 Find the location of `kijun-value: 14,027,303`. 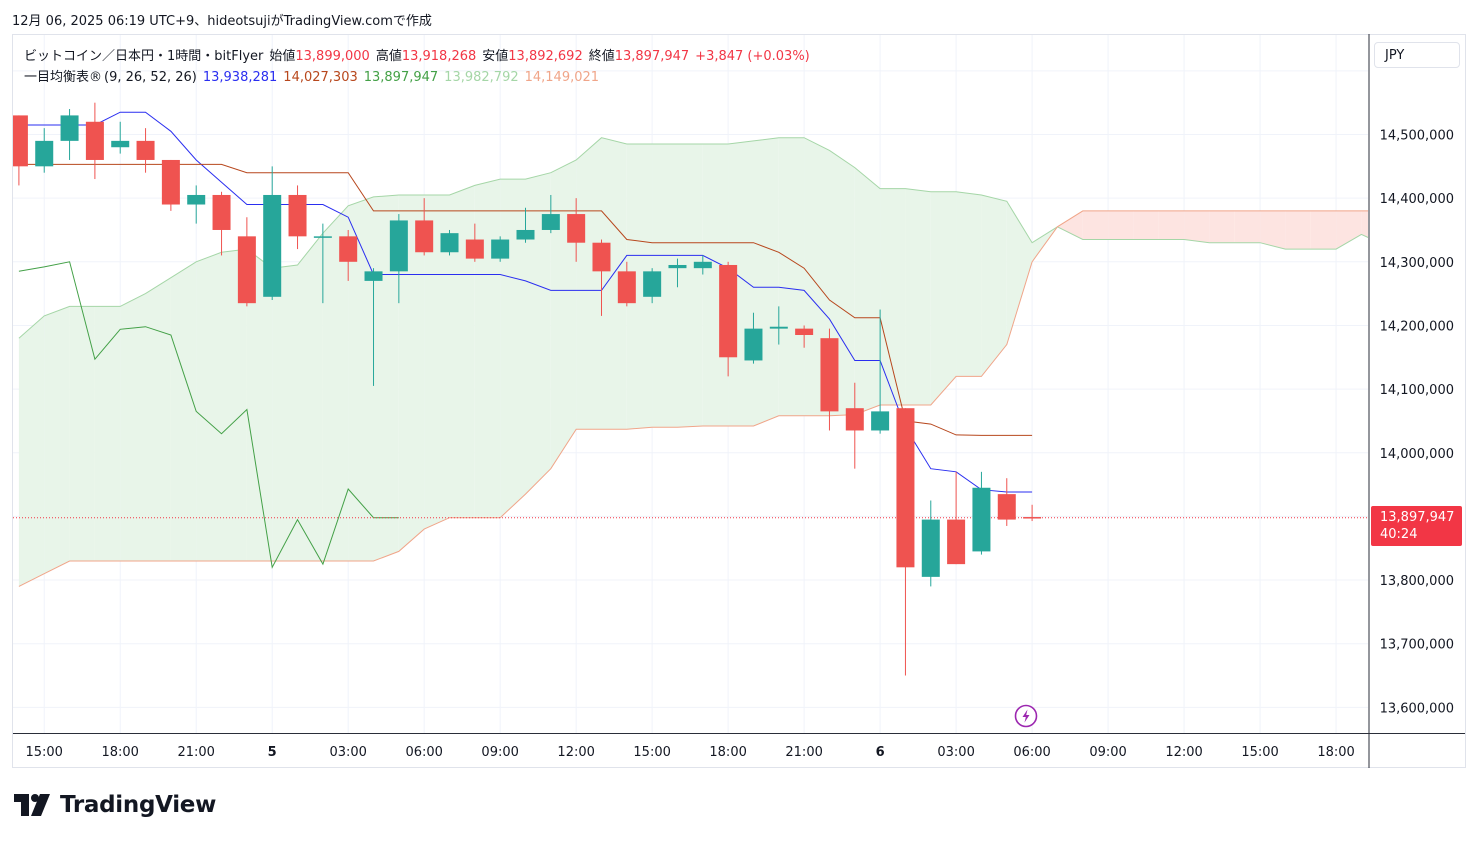

kijun-value: 14,027,303 is located at coordinates (320, 77).